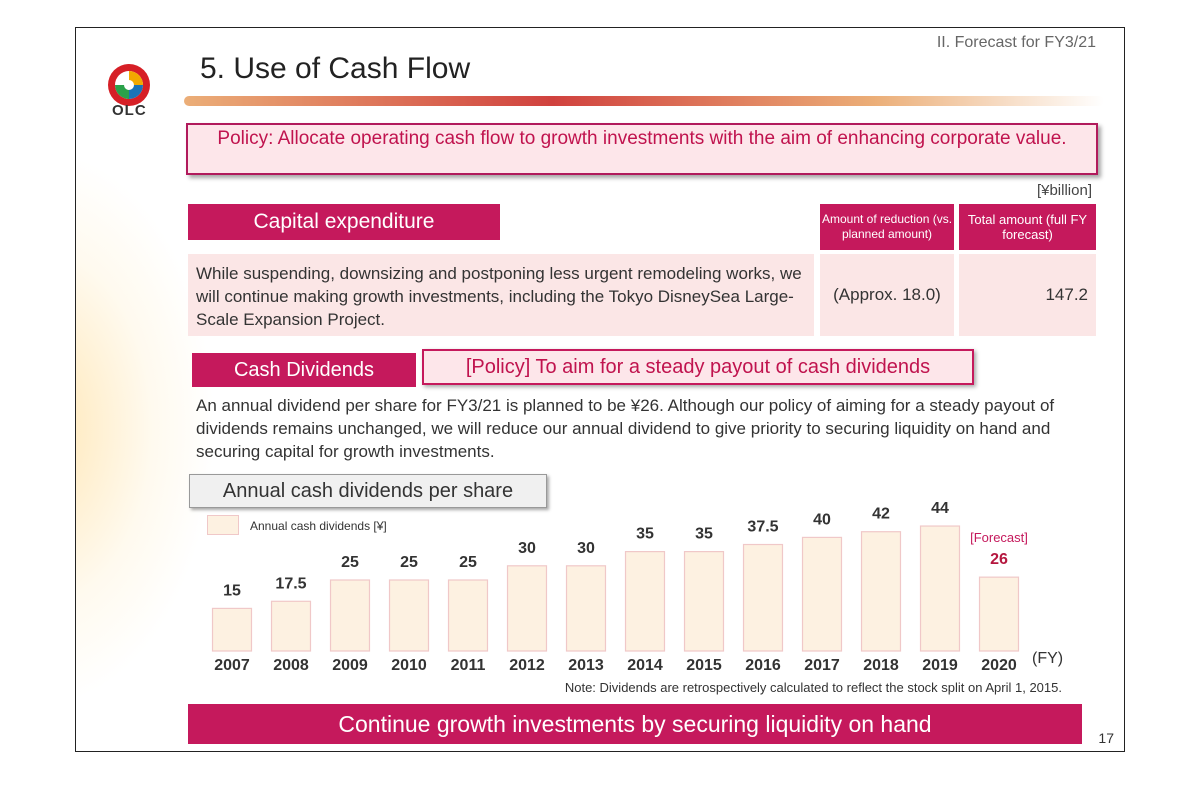 The image size is (1200, 787). I want to click on value-label-2017: 40, so click(822, 519).